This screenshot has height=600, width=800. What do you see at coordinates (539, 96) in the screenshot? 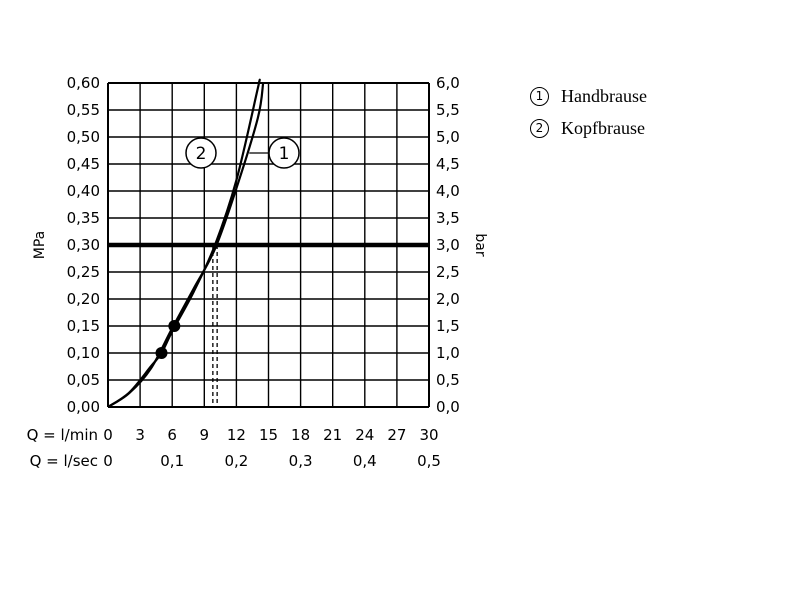
I see `legend-marker-1: 1` at bounding box center [539, 96].